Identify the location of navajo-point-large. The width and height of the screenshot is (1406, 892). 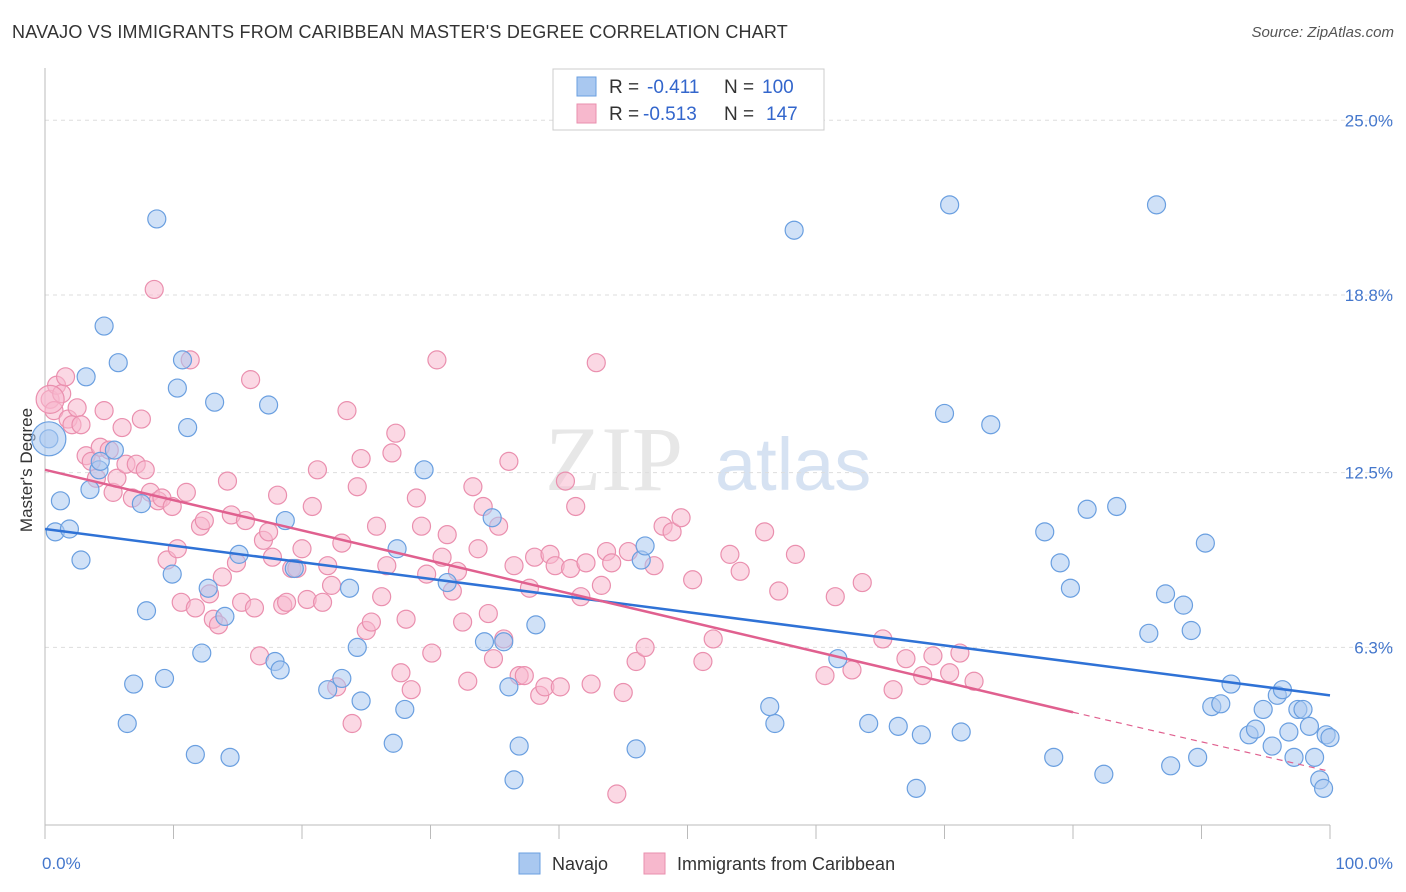
(49, 439).